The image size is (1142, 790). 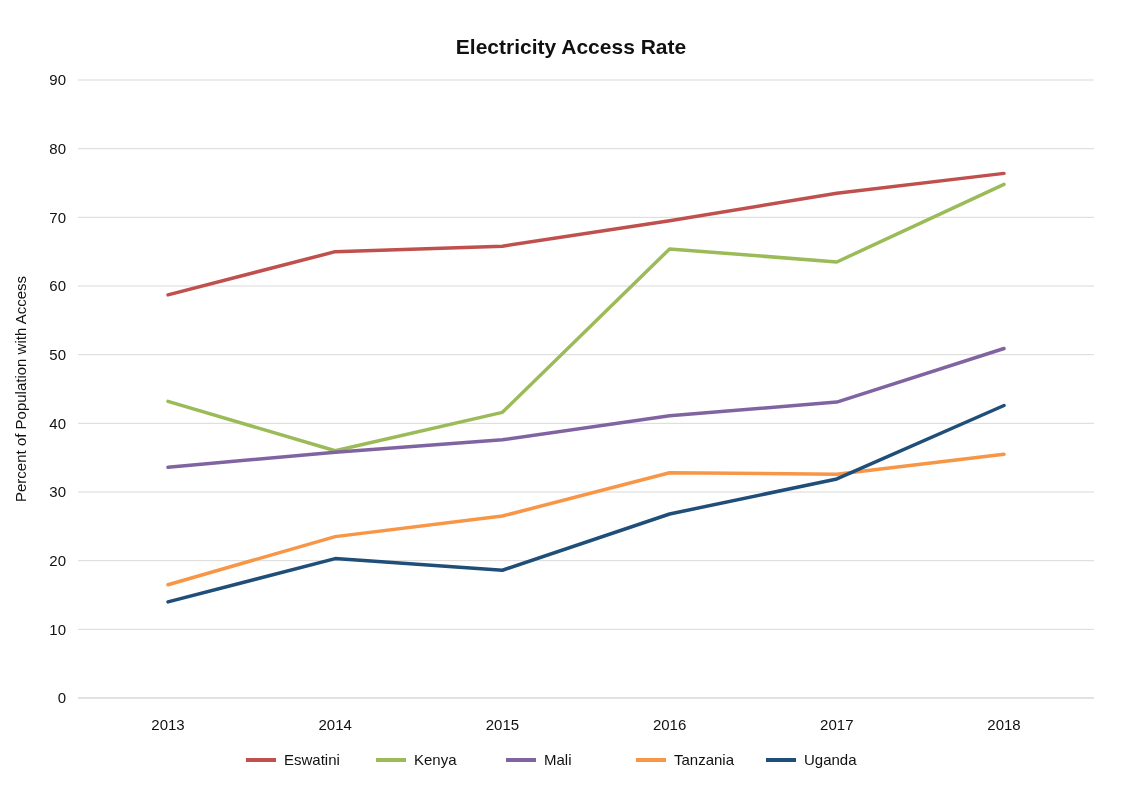 What do you see at coordinates (335, 724) in the screenshot?
I see `x-tick-label: 2014` at bounding box center [335, 724].